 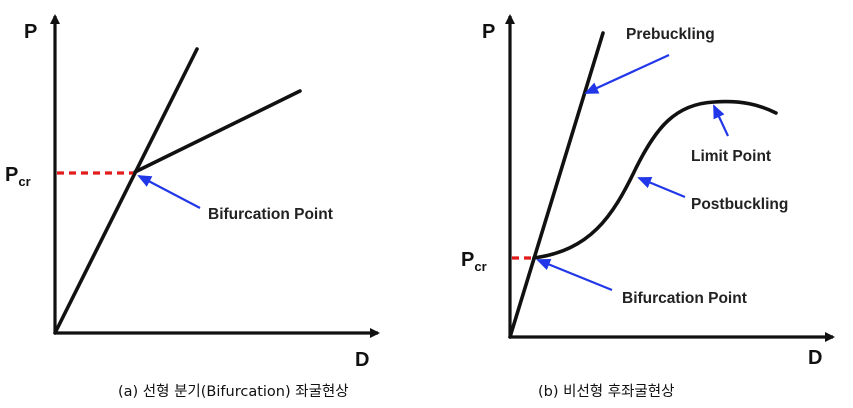 What do you see at coordinates (721, 120) in the screenshot?
I see `panel-b-limit-point-pointer-arrow` at bounding box center [721, 120].